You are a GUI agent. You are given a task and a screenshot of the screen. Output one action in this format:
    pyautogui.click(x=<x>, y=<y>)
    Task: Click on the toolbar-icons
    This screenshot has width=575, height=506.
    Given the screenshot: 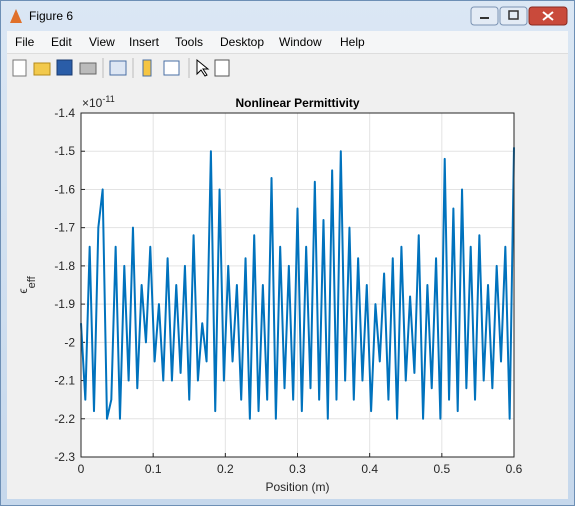 What is the action you would take?
    pyautogui.click(x=121, y=68)
    